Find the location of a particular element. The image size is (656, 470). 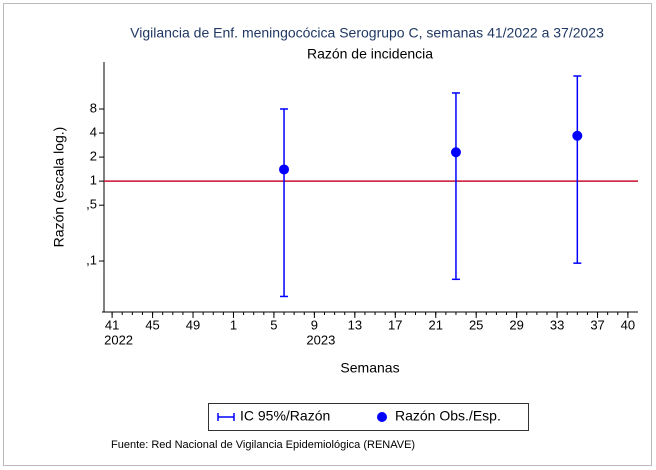

x-year-label: 2022 is located at coordinates (118, 339).